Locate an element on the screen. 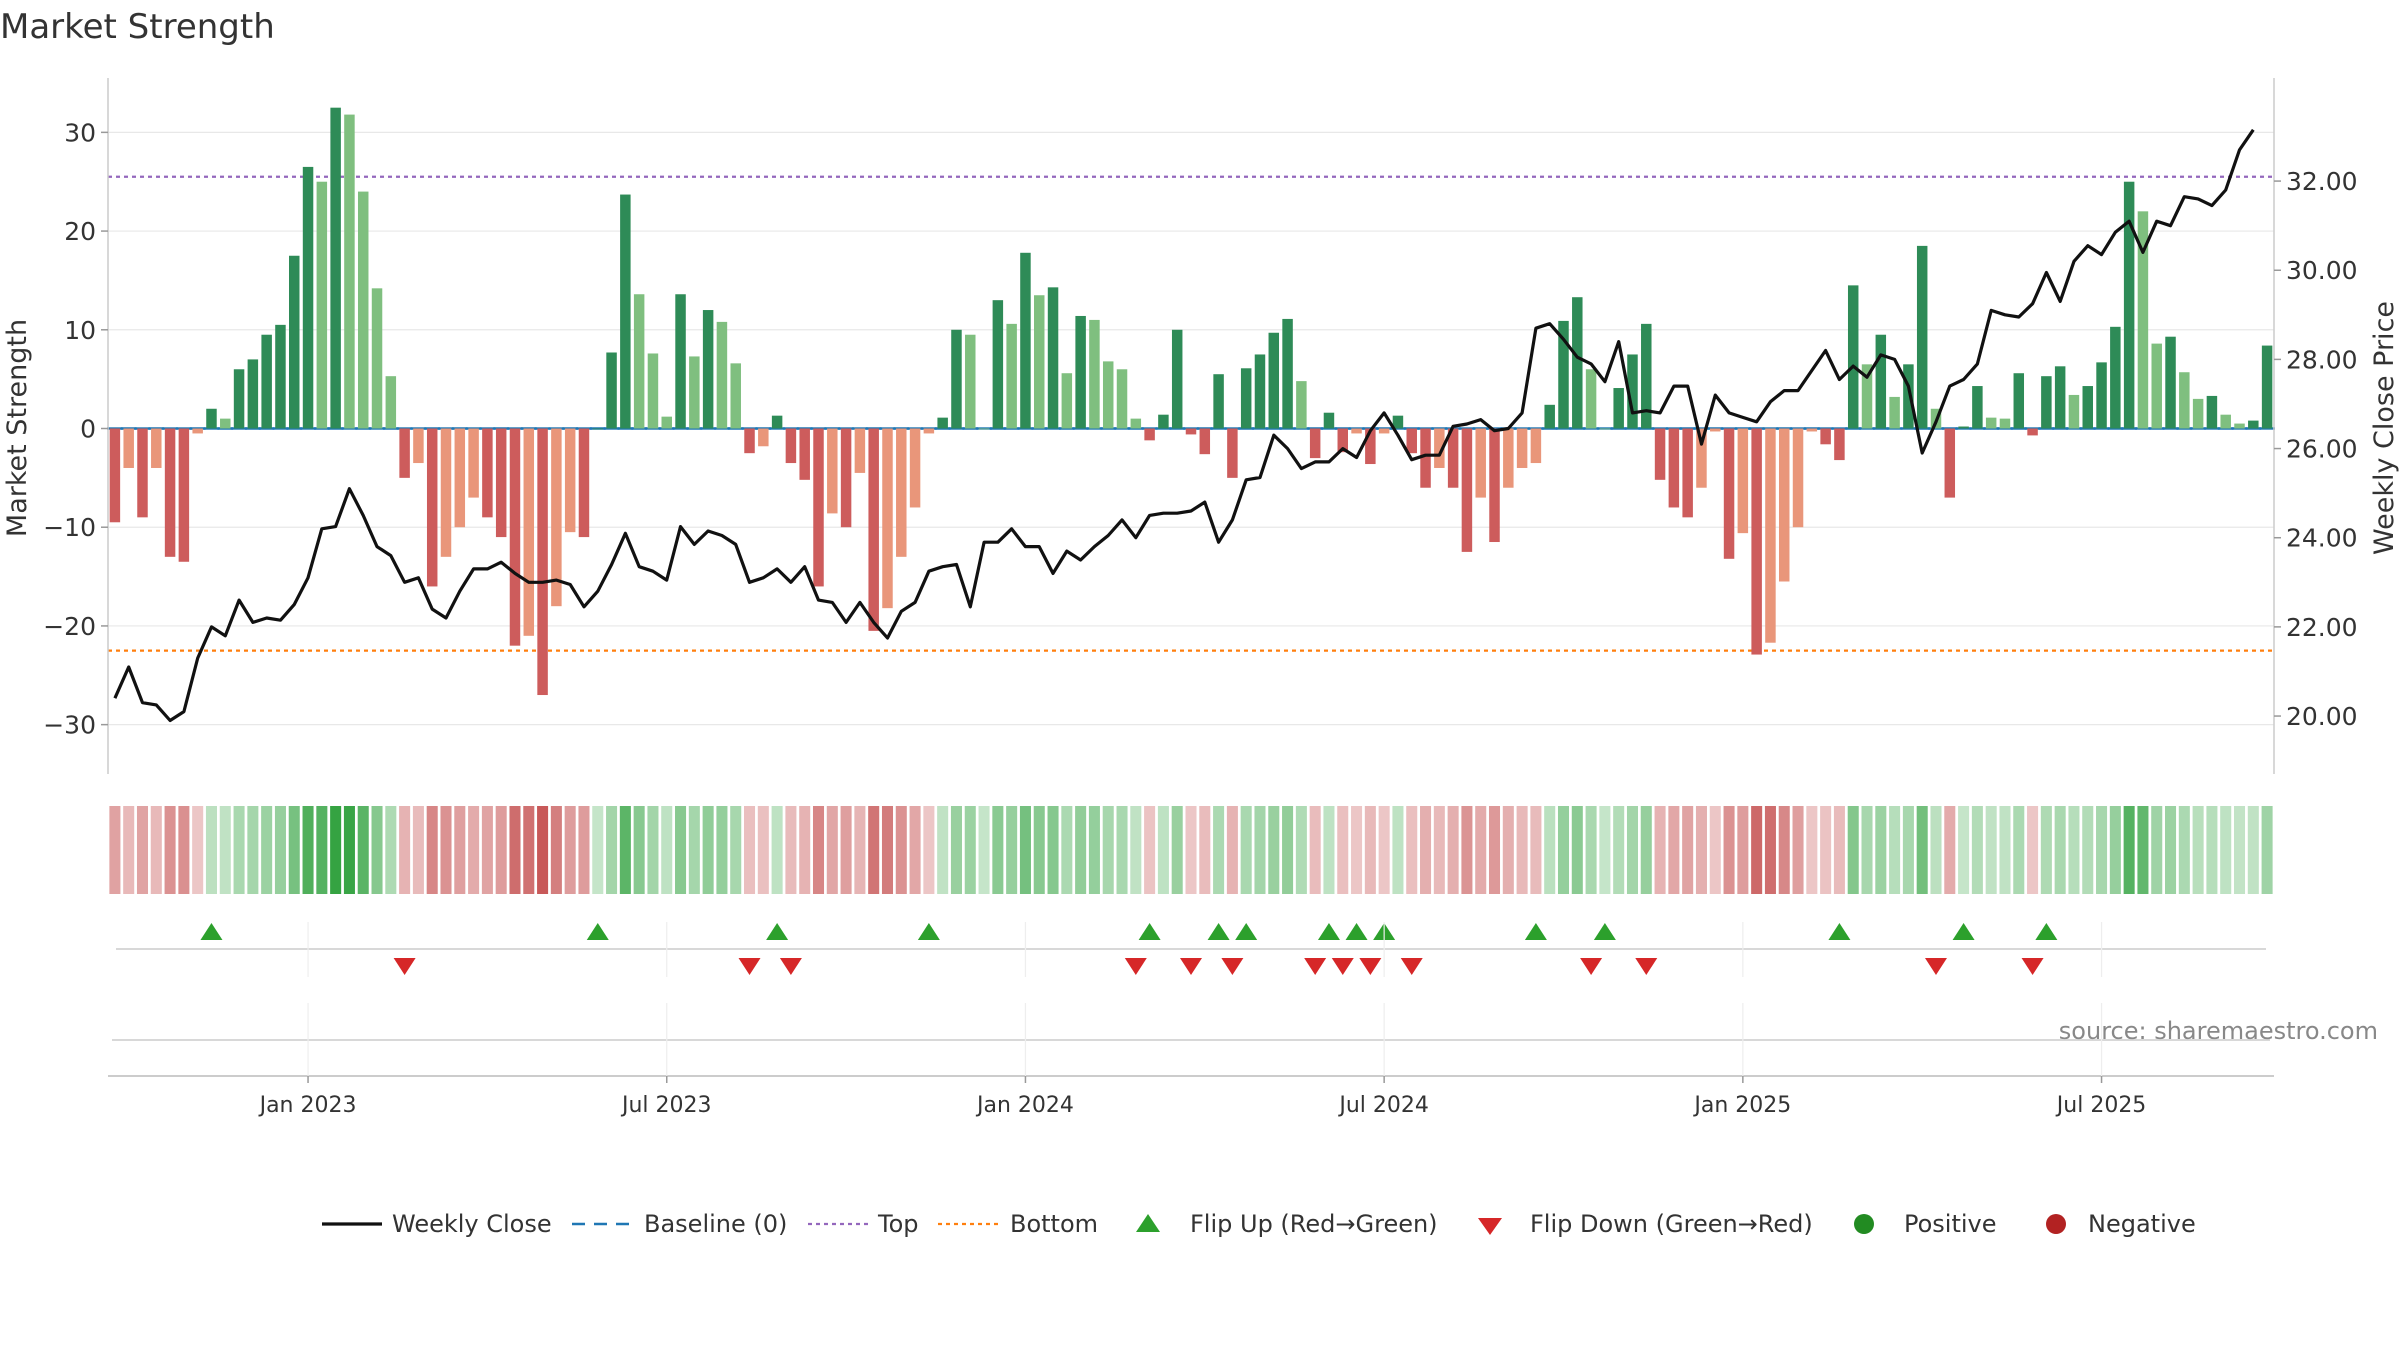  legend-label: Positive is located at coordinates (1950, 1224).